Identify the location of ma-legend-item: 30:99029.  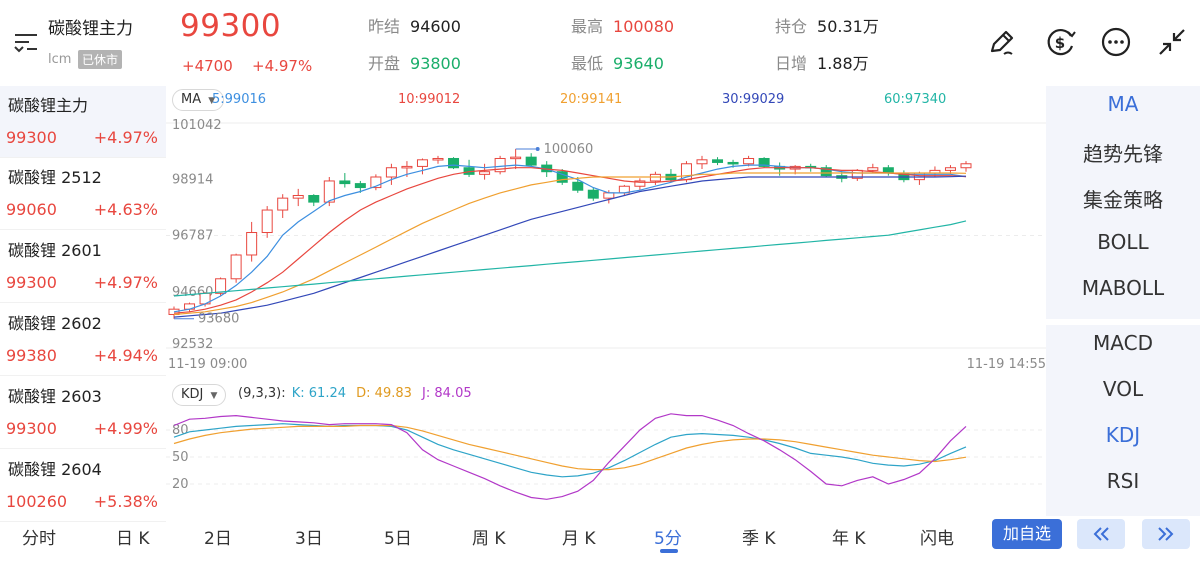
(753, 99).